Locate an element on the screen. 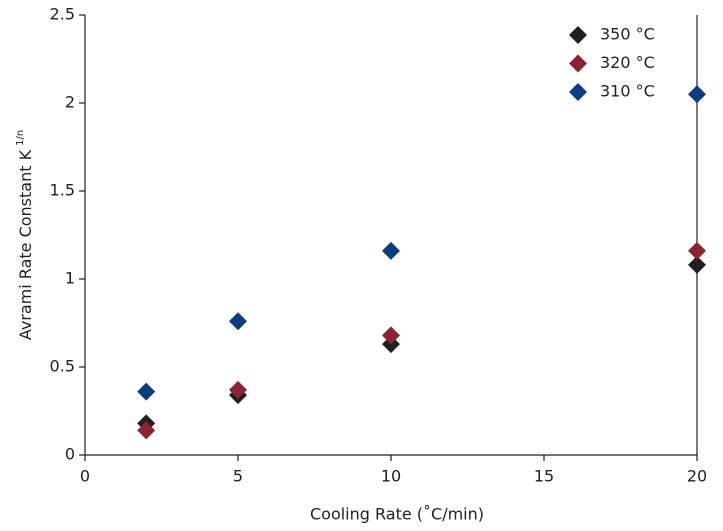  legend-label: 350 °C is located at coordinates (627, 34).